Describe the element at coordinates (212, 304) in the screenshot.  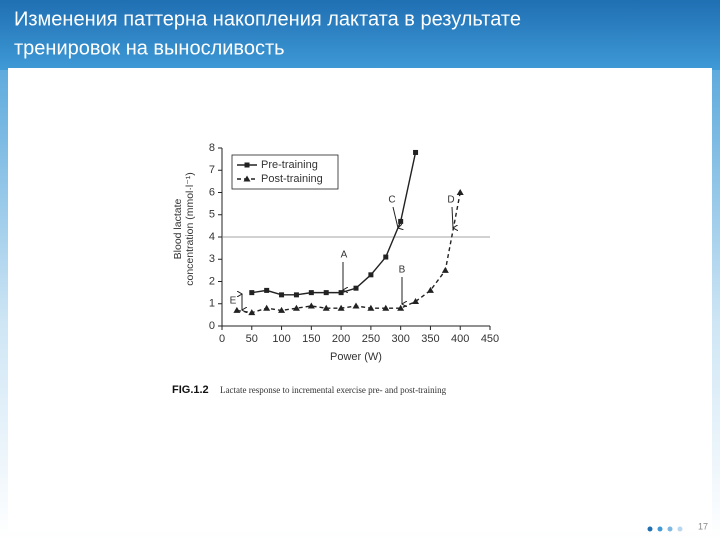
I see `y-tick-label: 1` at that location.